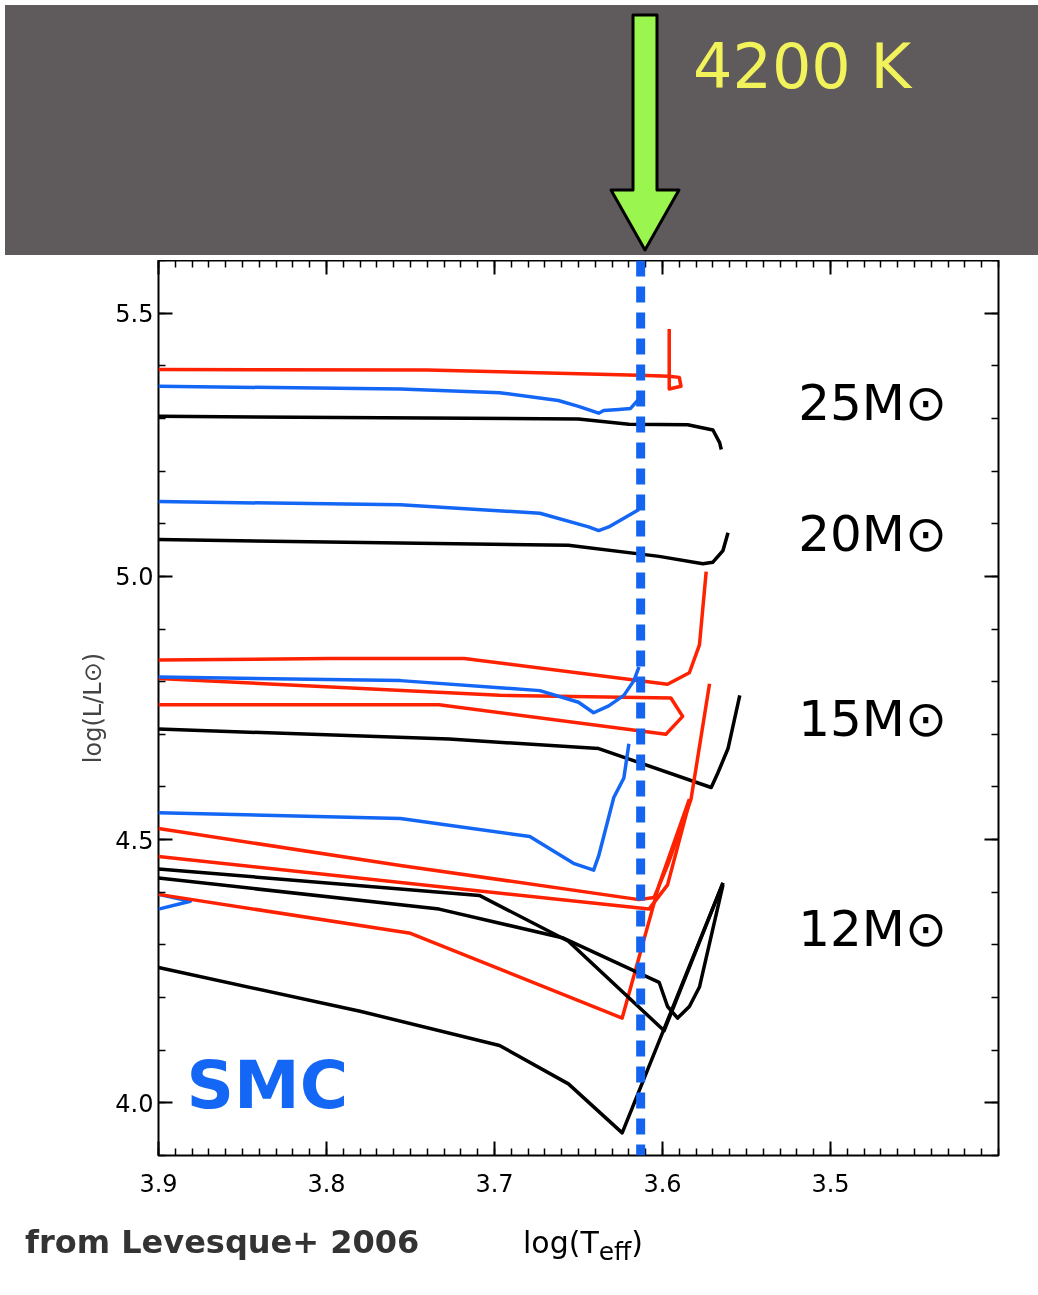 The height and width of the screenshot is (1295, 1038). What do you see at coordinates (872, 534) in the screenshot?
I see `annotation: 20M⊙` at bounding box center [872, 534].